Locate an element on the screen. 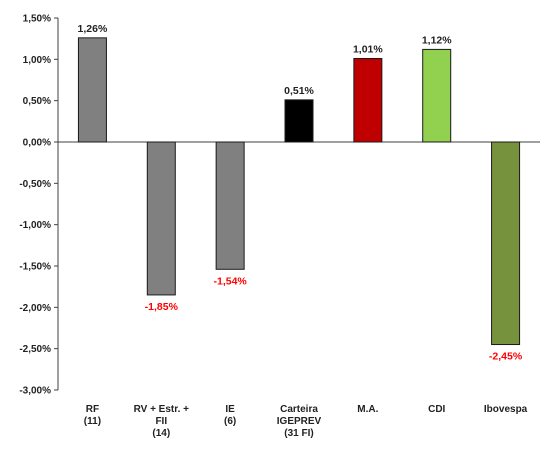  y-tick-label: -1,00% is located at coordinates (35, 225).